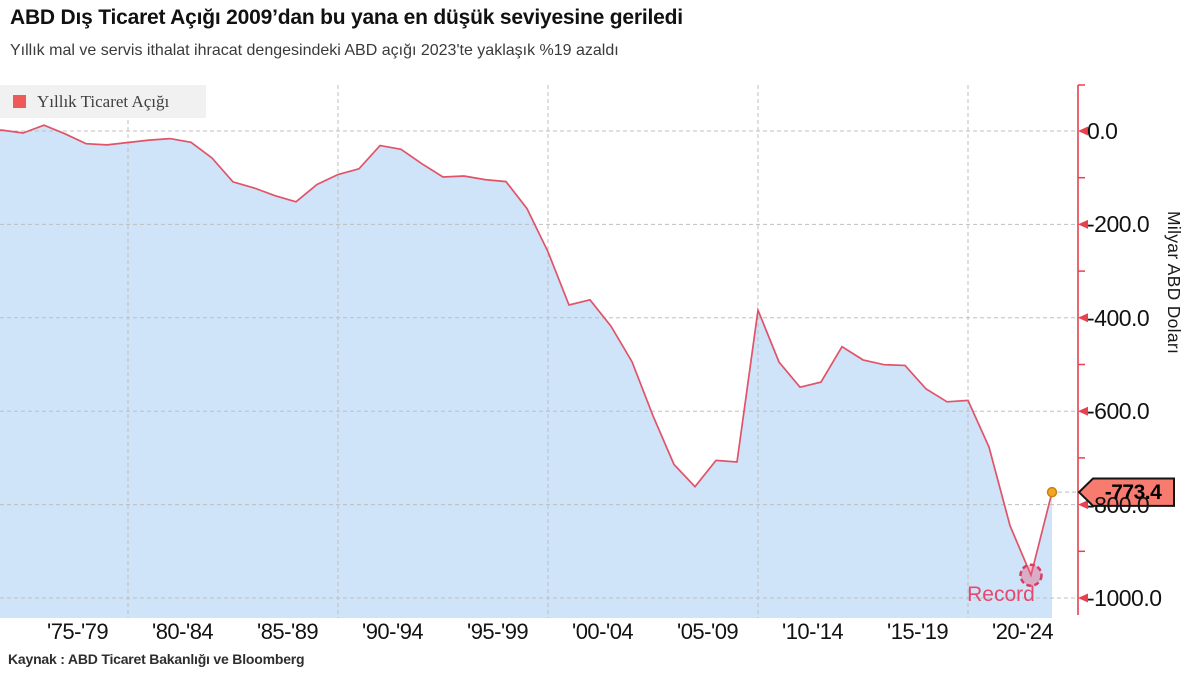 The width and height of the screenshot is (1200, 675). Describe the element at coordinates (19, 101) in the screenshot. I see `legend-swatch-icon` at that location.